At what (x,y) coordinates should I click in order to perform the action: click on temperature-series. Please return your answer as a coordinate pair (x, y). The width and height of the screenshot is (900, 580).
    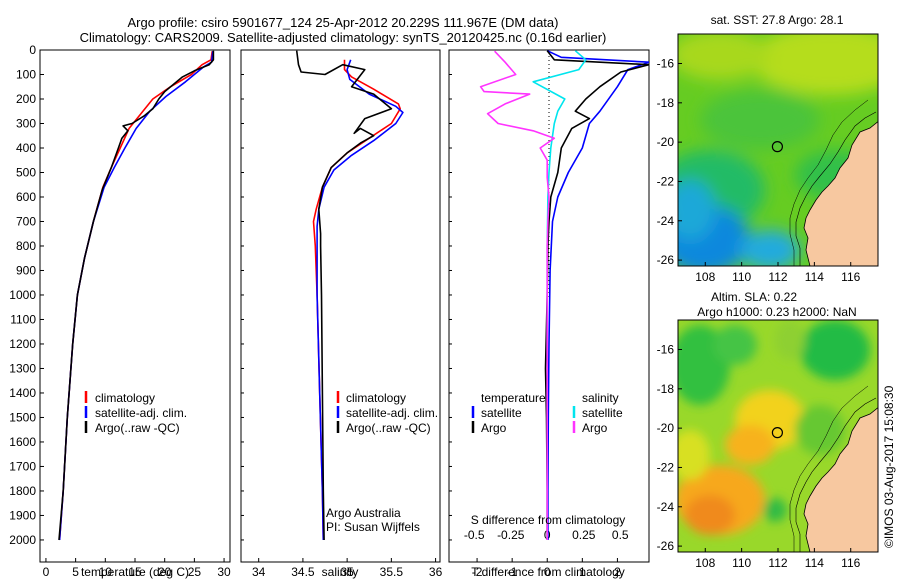
    Looking at the image, I should click on (136, 295).